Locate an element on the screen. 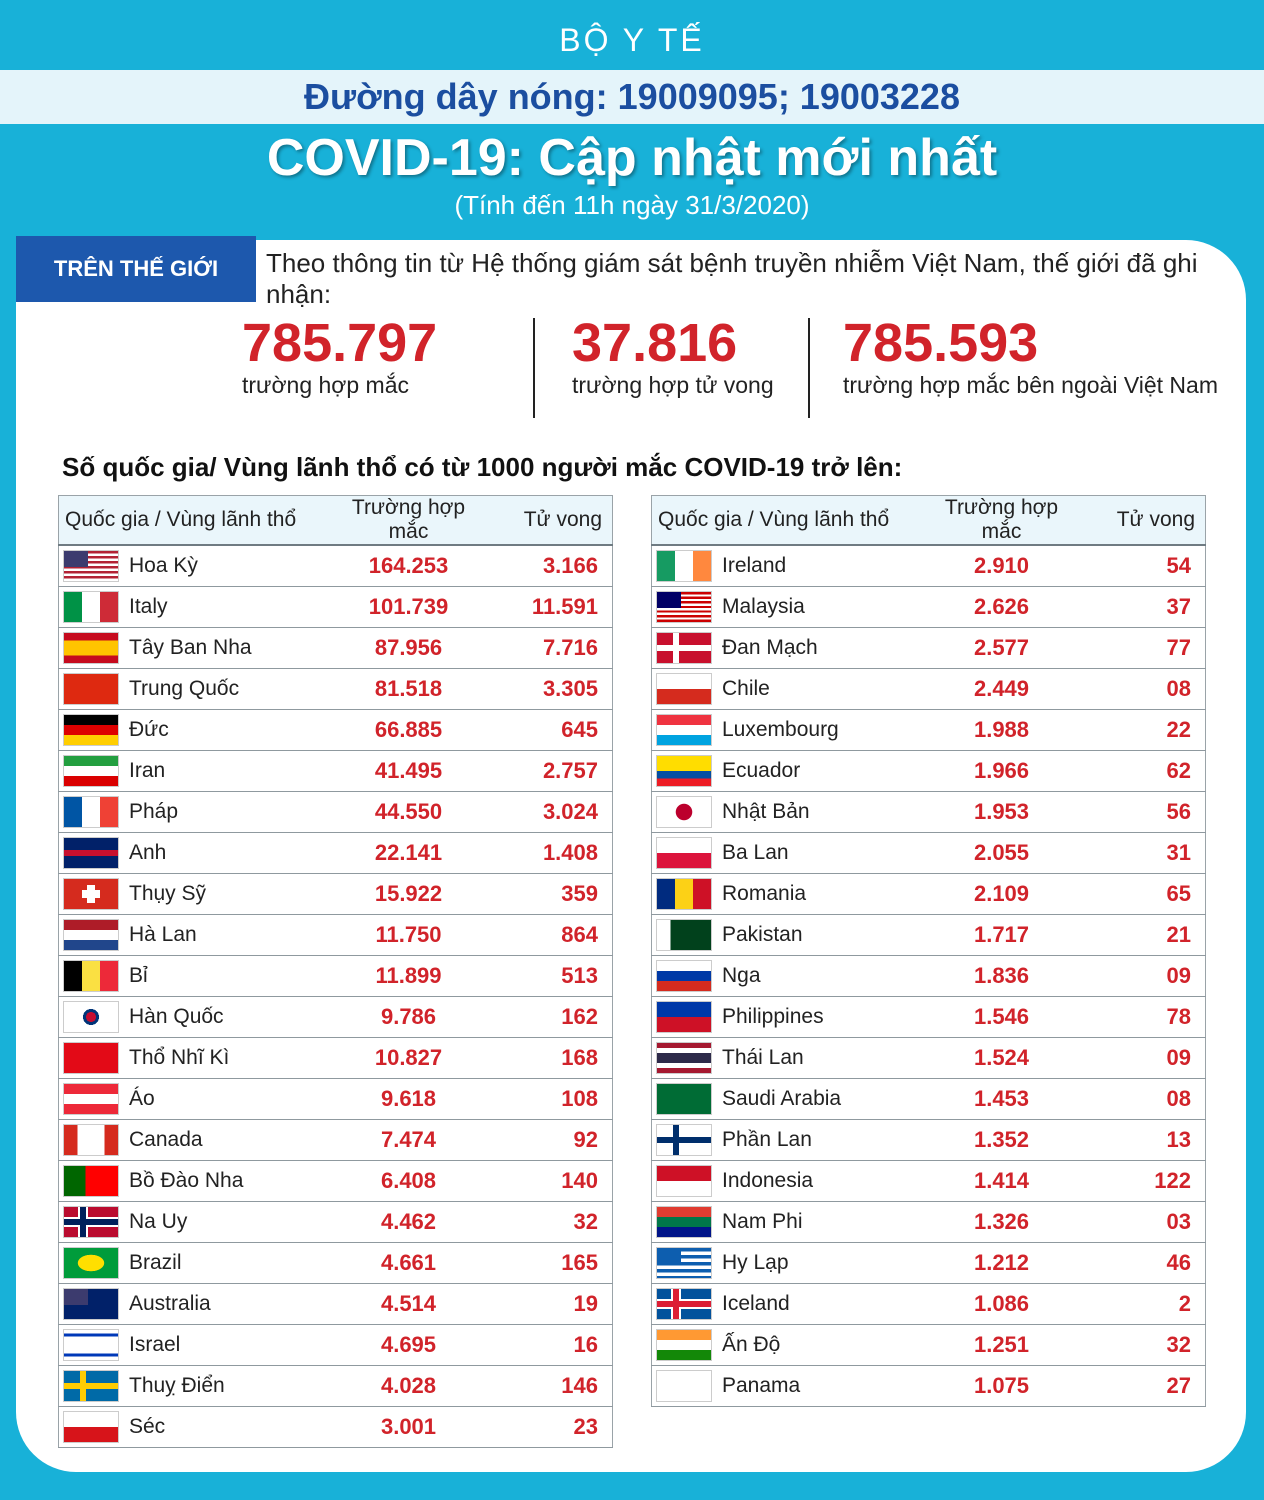 The image size is (1264, 1500). country-name: Na Uy is located at coordinates (158, 1221).